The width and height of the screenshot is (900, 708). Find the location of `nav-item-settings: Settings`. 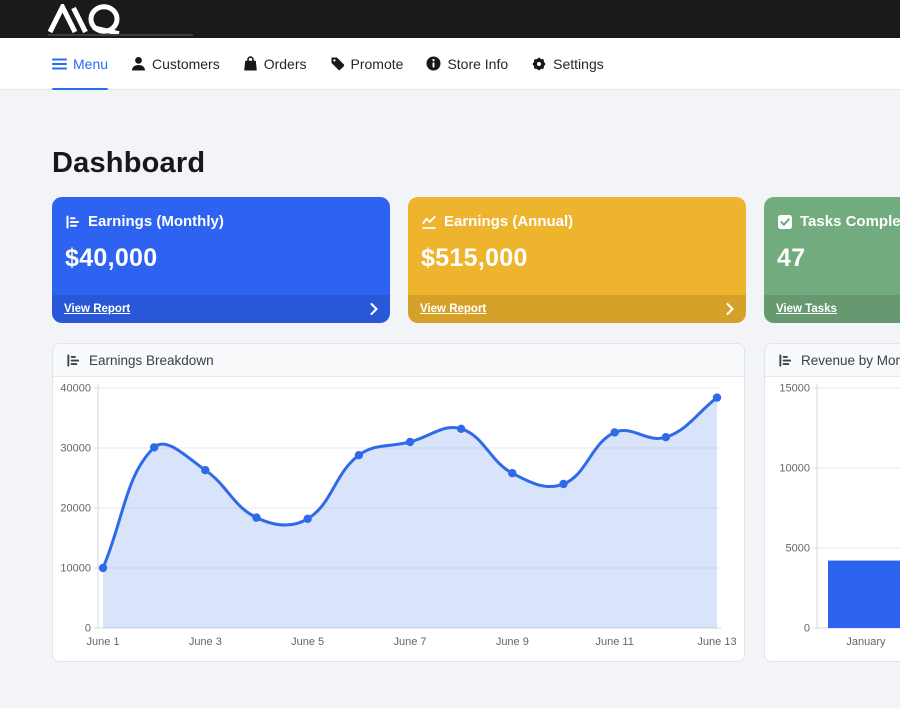

nav-item-settings: Settings is located at coordinates (567, 63).